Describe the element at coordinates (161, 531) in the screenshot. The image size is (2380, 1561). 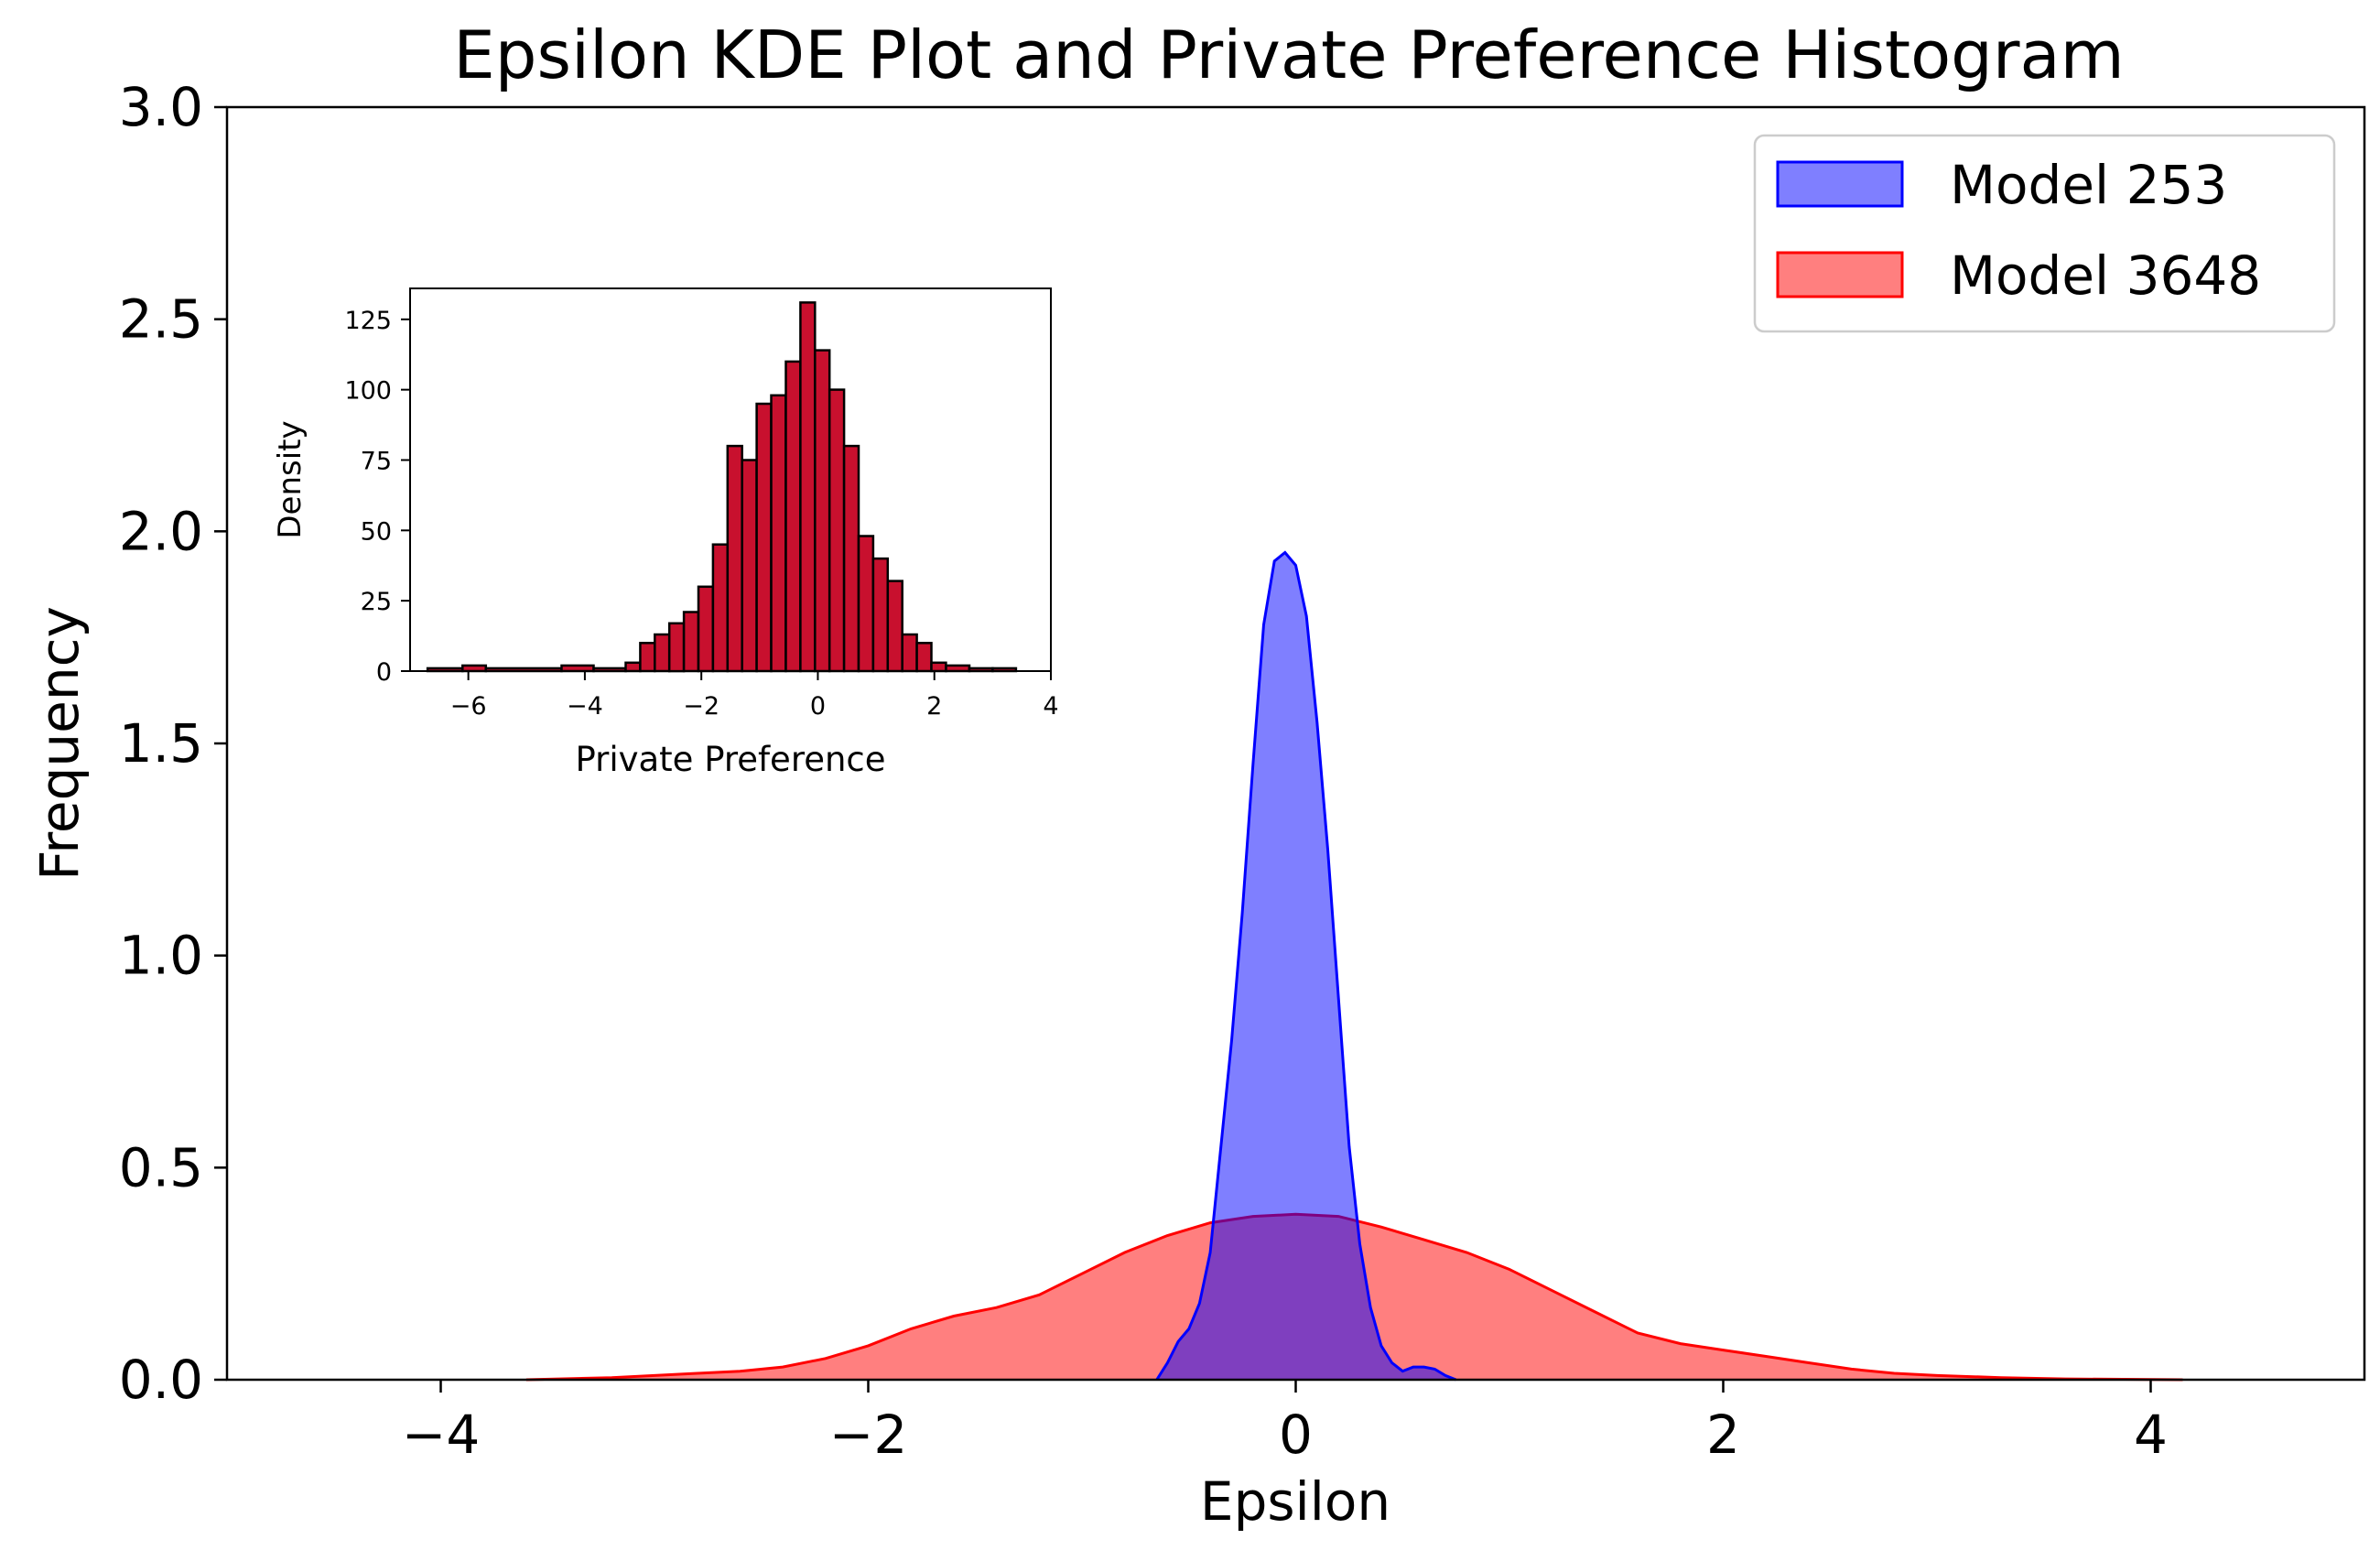
I see `main-y-tick-label: 2.0` at that location.